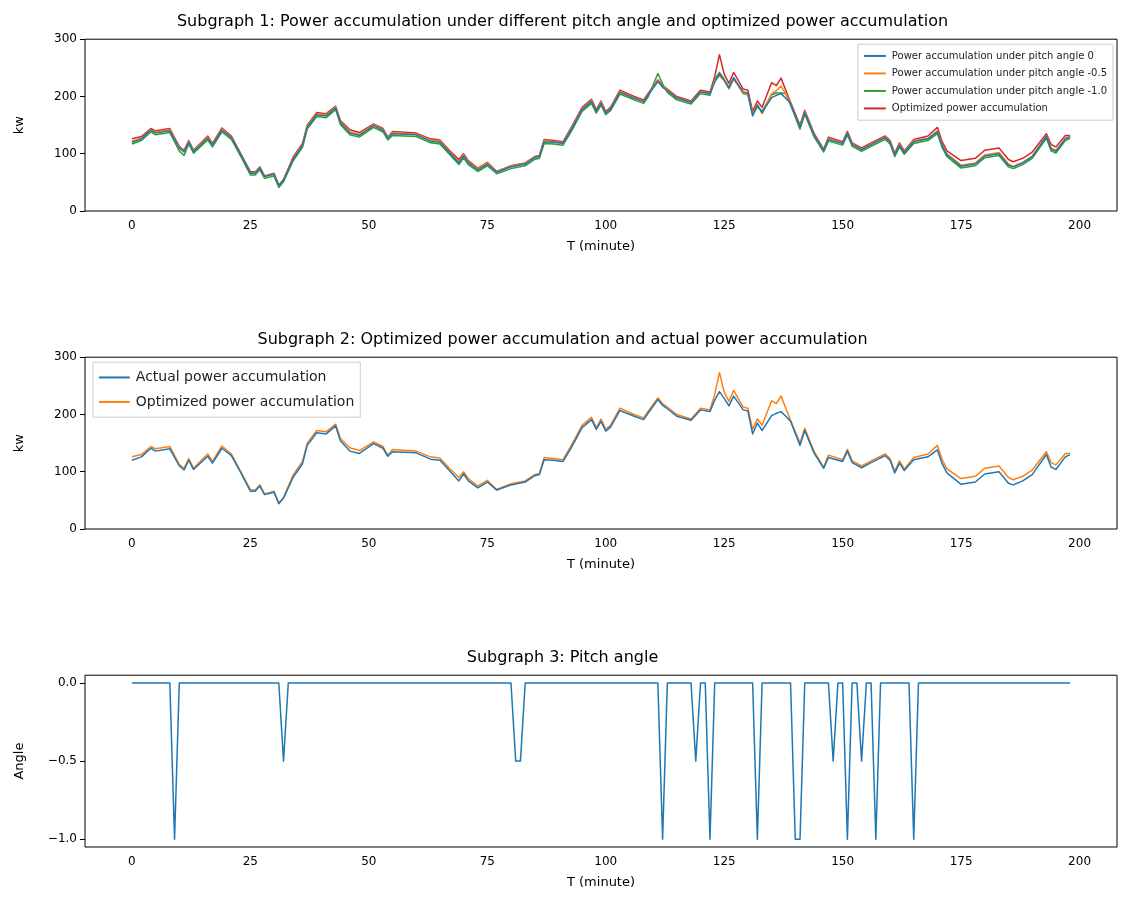  What do you see at coordinates (62, 760) in the screenshot?
I see `y-tick-label: −0.5` at bounding box center [62, 760].